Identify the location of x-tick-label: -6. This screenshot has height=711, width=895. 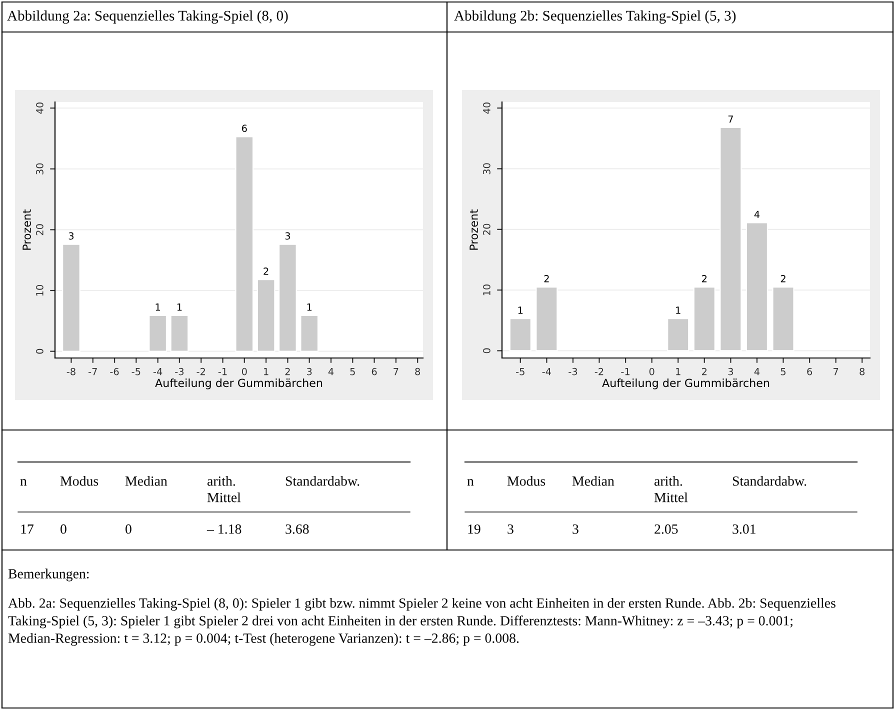
(114, 372).